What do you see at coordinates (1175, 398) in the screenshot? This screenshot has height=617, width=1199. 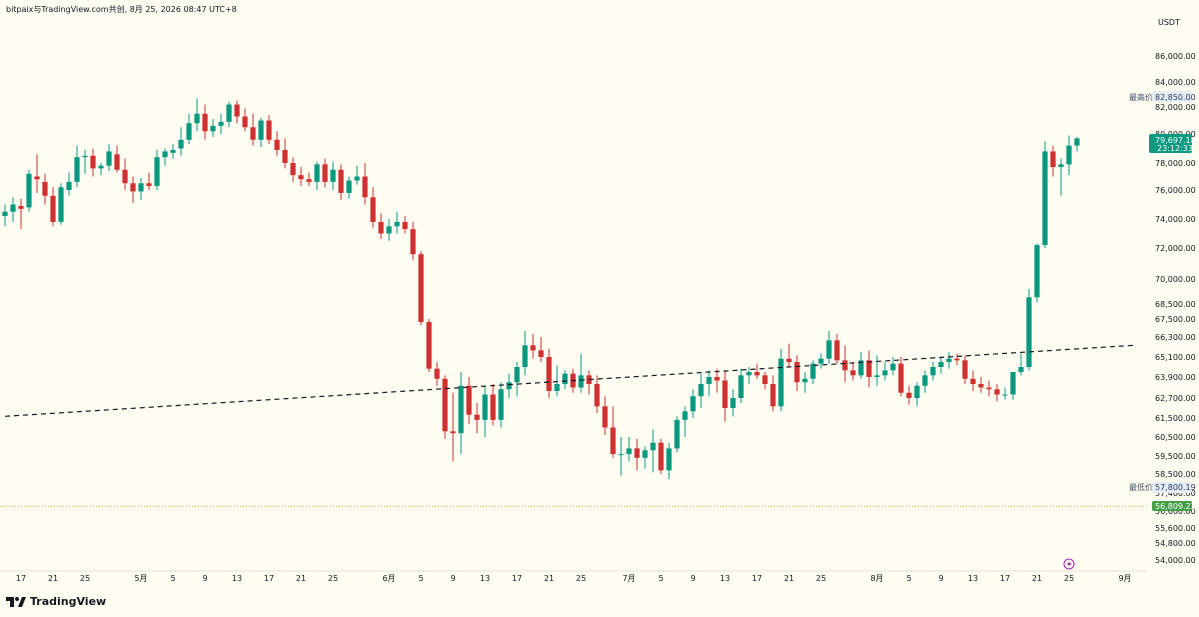 I see `price-tick-label: 62,700.00` at bounding box center [1175, 398].